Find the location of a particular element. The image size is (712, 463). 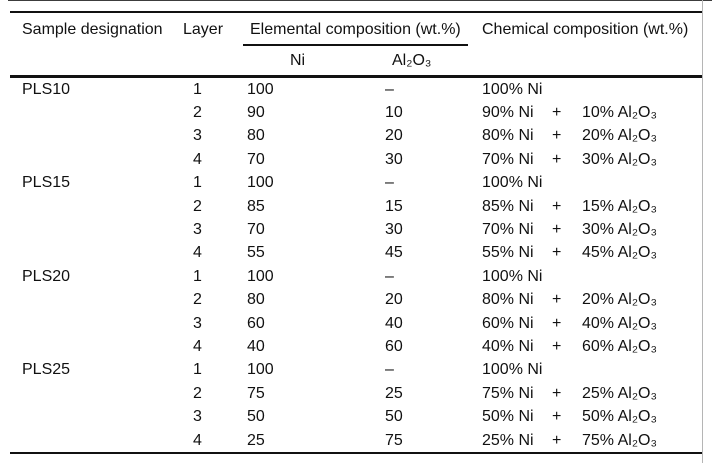

table-row: 4 55 45 55% Ni + 45% Al₂O₃ is located at coordinates (356, 253).